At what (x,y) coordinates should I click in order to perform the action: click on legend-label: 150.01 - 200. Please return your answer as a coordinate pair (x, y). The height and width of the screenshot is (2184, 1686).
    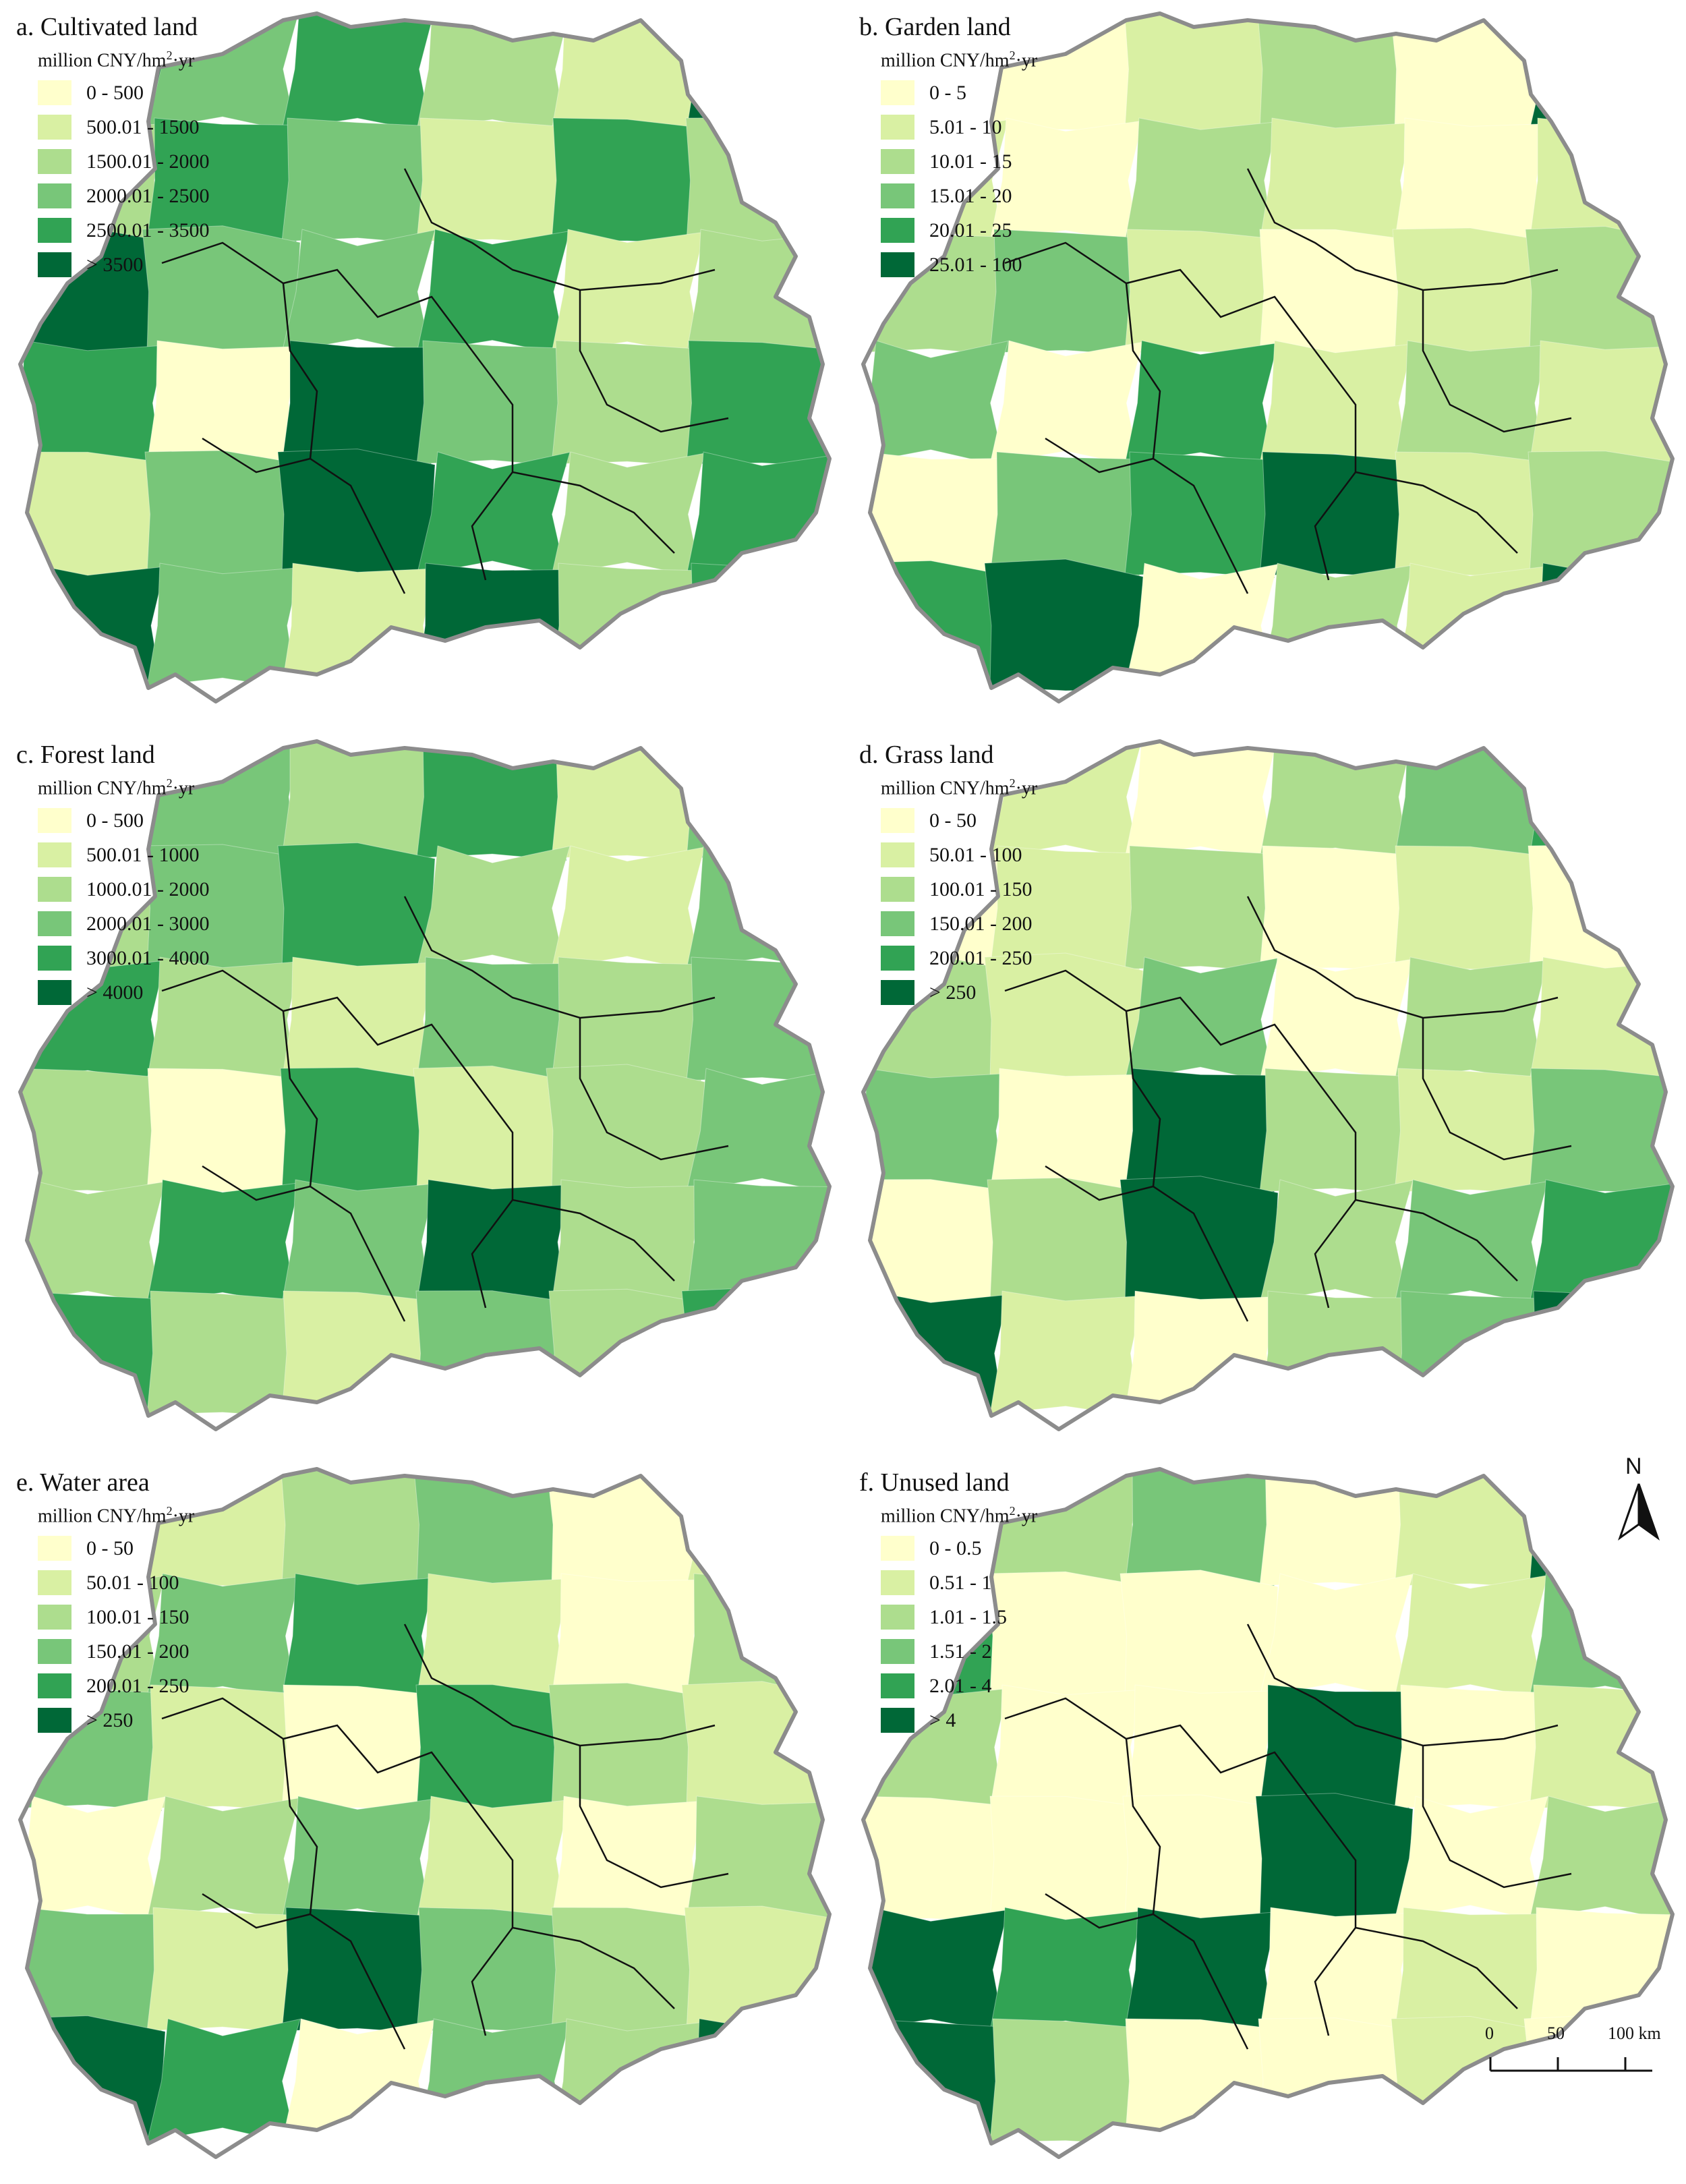
    Looking at the image, I should click on (138, 1652).